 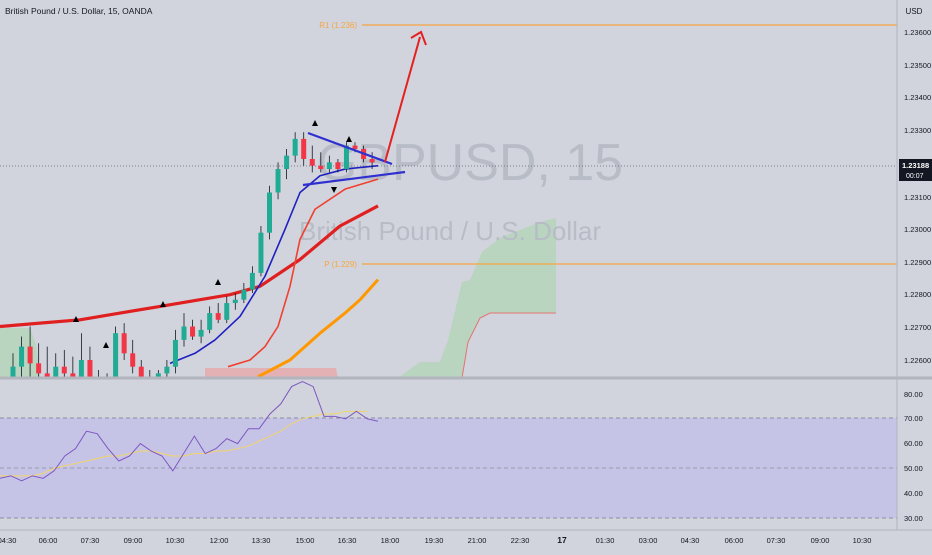 What do you see at coordinates (318, 328) in the screenshot?
I see `ema-long-line` at bounding box center [318, 328].